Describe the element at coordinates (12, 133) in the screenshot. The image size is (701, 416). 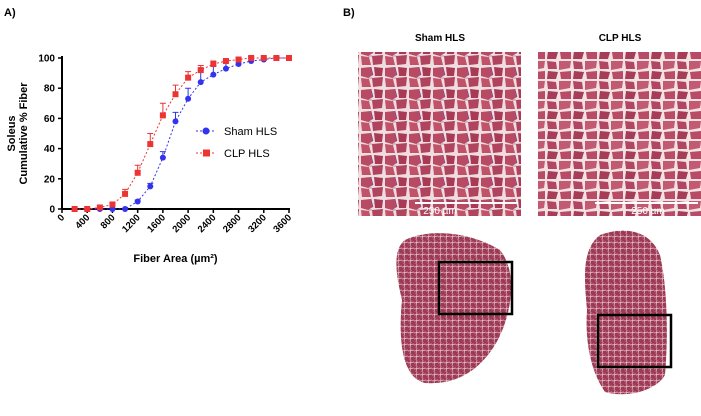
I see `y-axis-label: Soleus` at that location.